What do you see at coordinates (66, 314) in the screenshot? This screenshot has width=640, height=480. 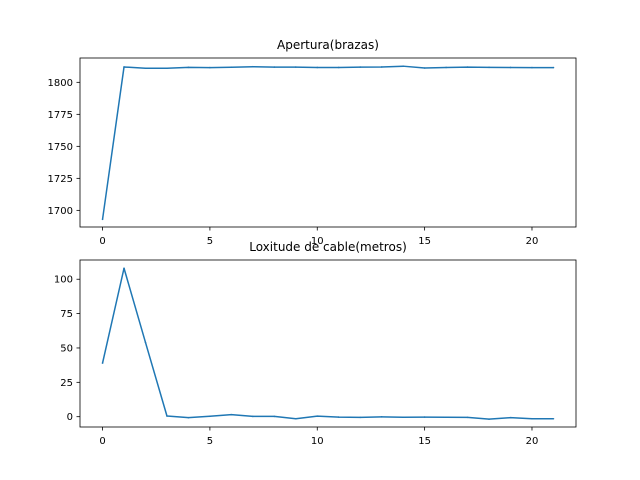 I see `y-tick-label: 75` at bounding box center [66, 314].